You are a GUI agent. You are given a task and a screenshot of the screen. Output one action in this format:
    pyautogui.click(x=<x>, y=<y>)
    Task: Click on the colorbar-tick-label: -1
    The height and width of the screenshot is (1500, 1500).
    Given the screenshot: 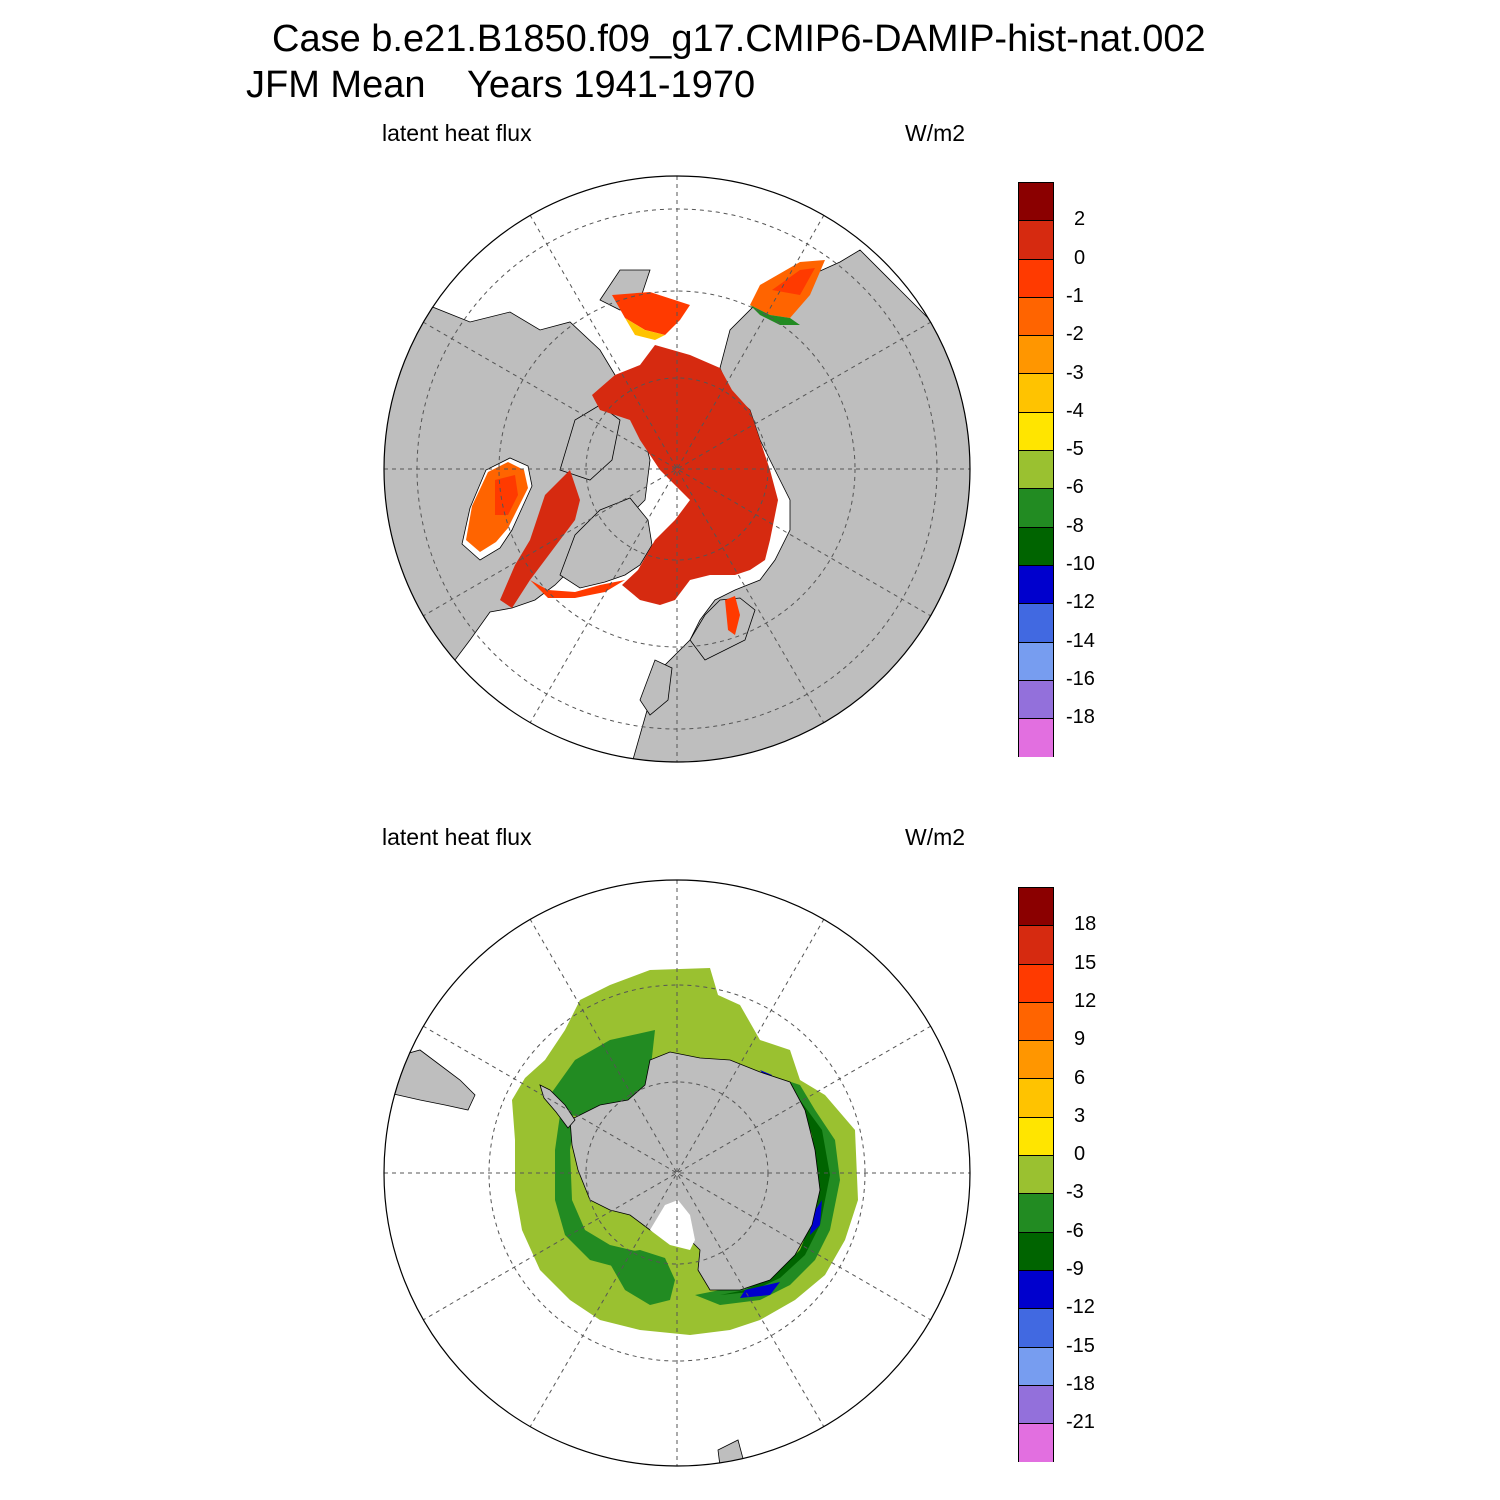 What is the action you would take?
    pyautogui.click(x=1075, y=295)
    